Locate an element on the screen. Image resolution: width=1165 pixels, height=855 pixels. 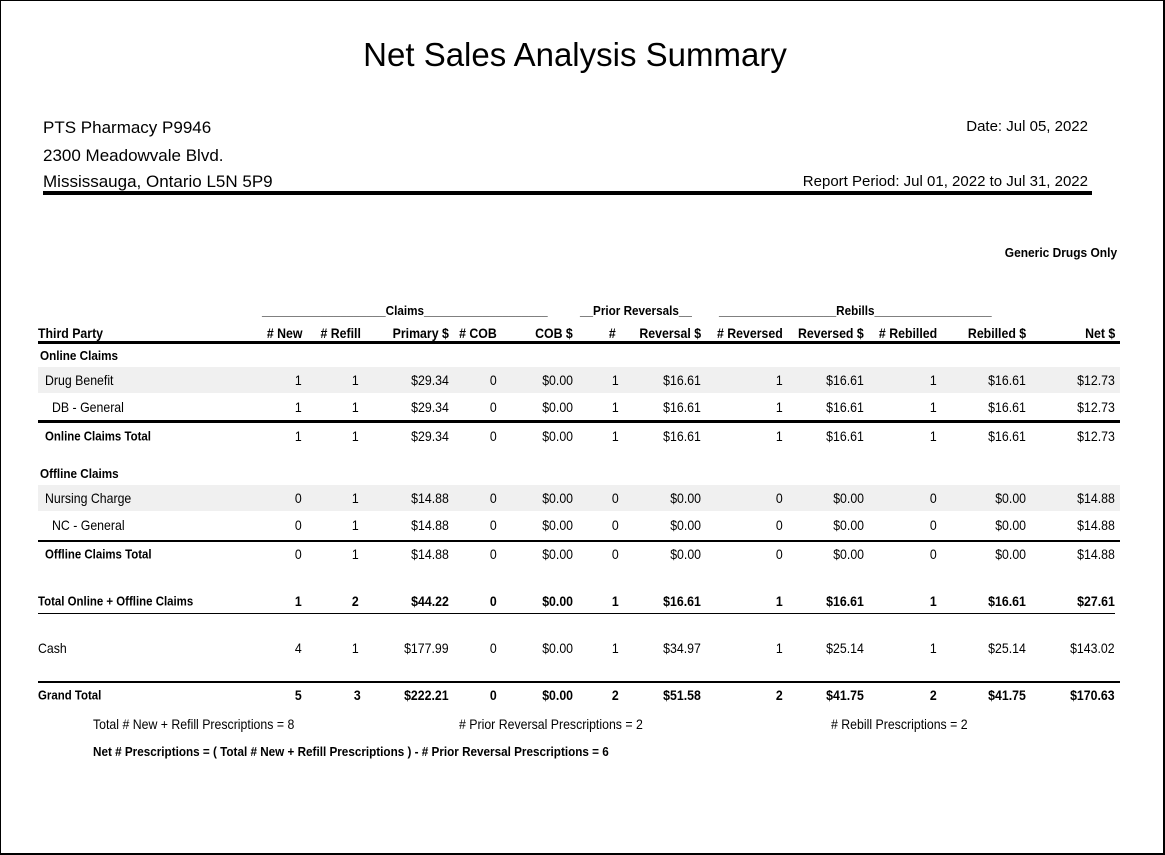
online-offline-total-divider is located at coordinates (576, 613).